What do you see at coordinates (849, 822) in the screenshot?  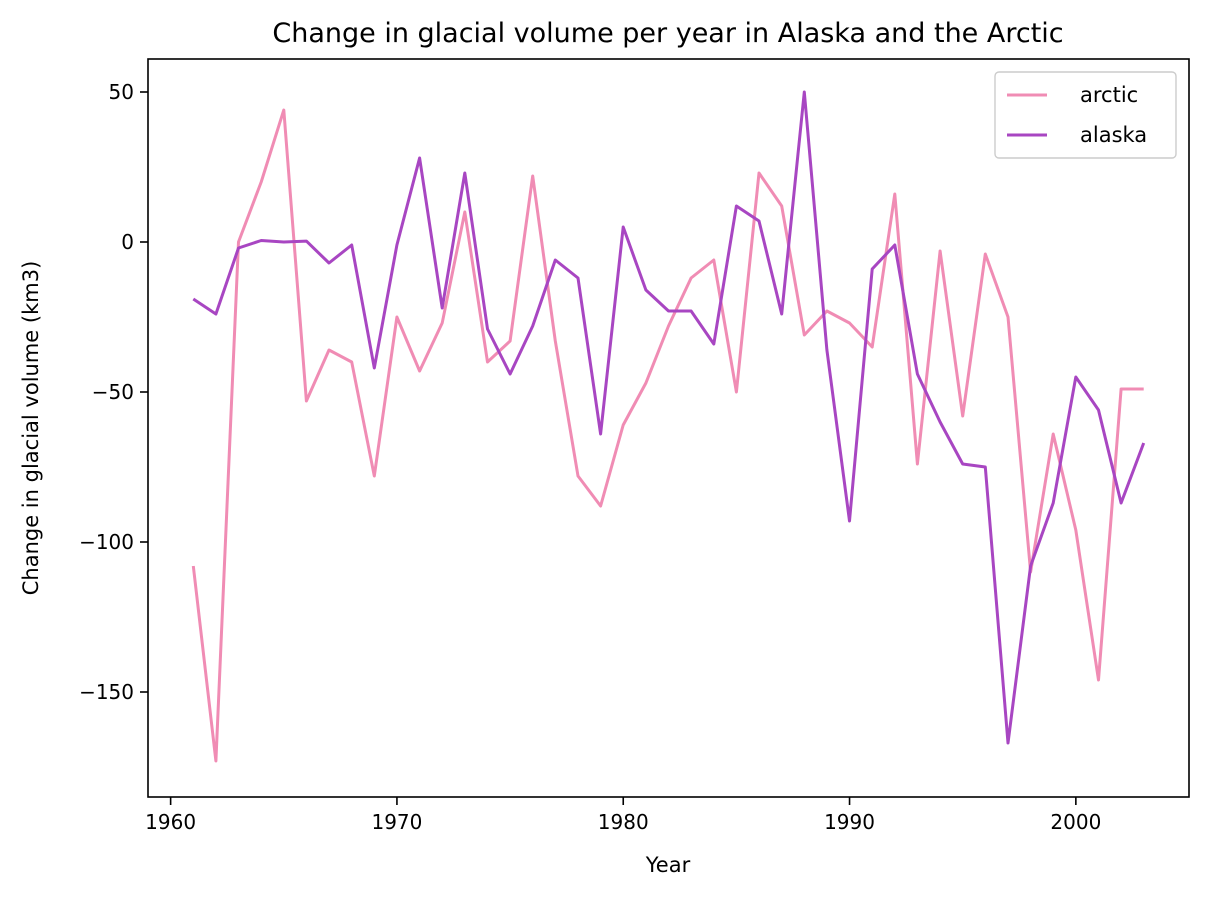 I see `x-tick-label: 1990` at bounding box center [849, 822].